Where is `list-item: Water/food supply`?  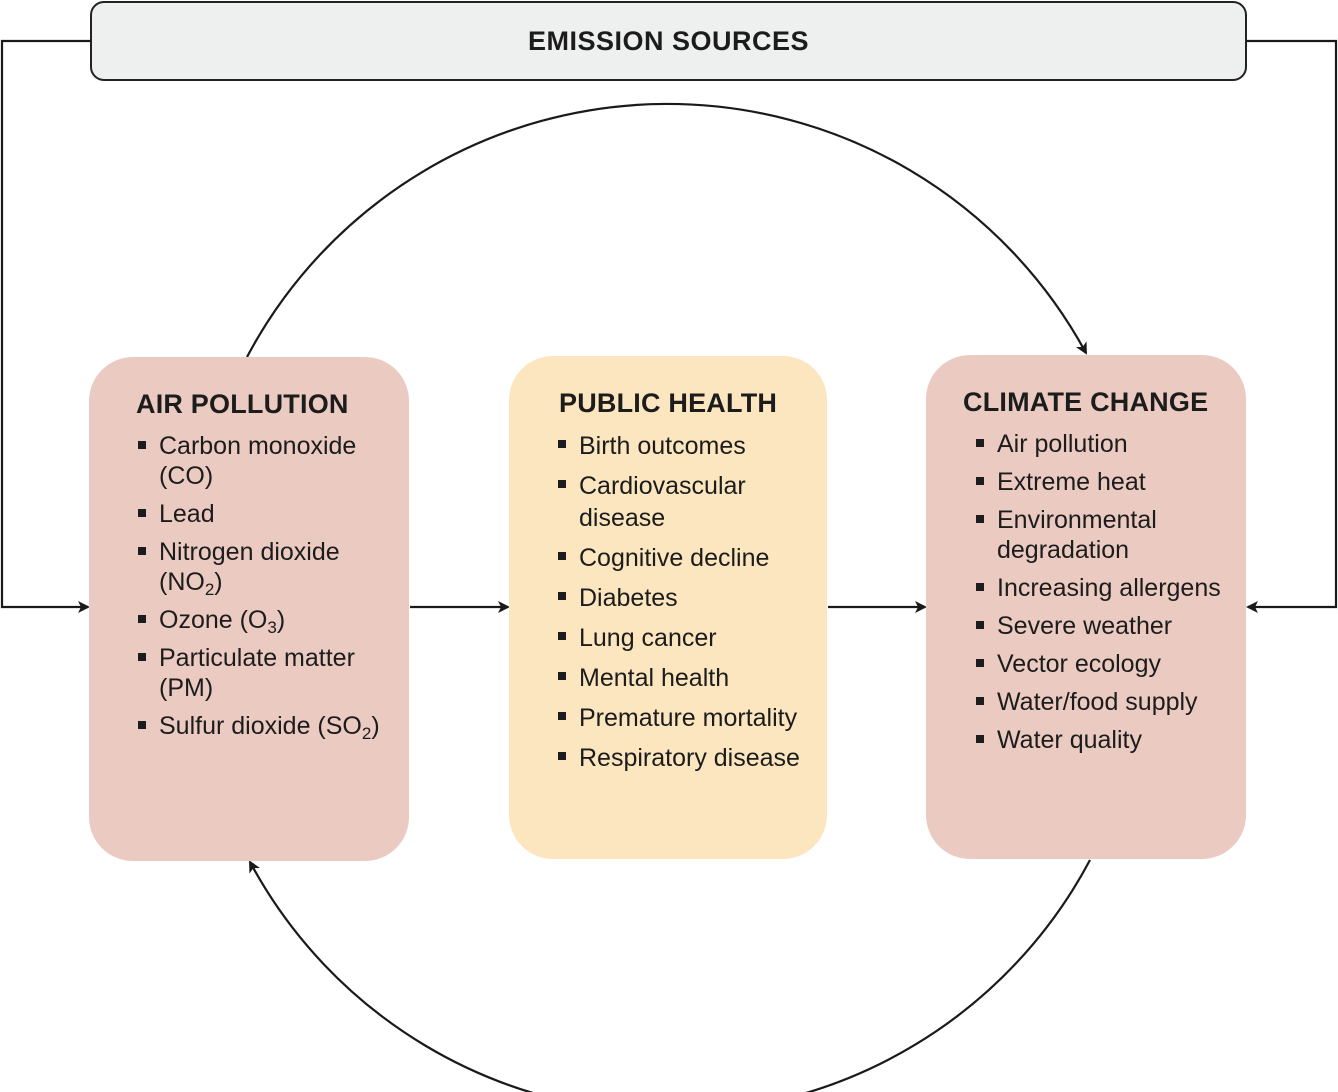
list-item: Water/food supply is located at coordinates (1100, 702).